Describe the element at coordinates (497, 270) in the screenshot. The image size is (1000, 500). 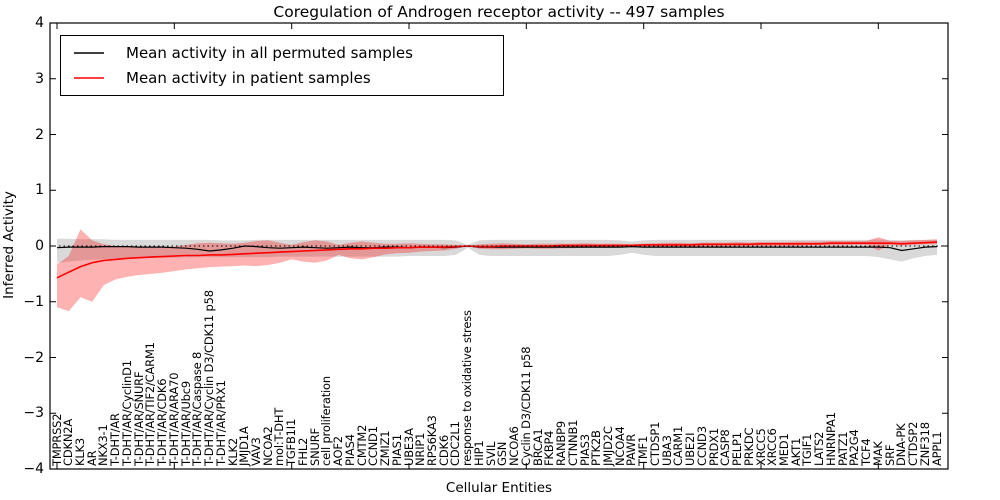
I see `patient-samples-std-band` at that location.